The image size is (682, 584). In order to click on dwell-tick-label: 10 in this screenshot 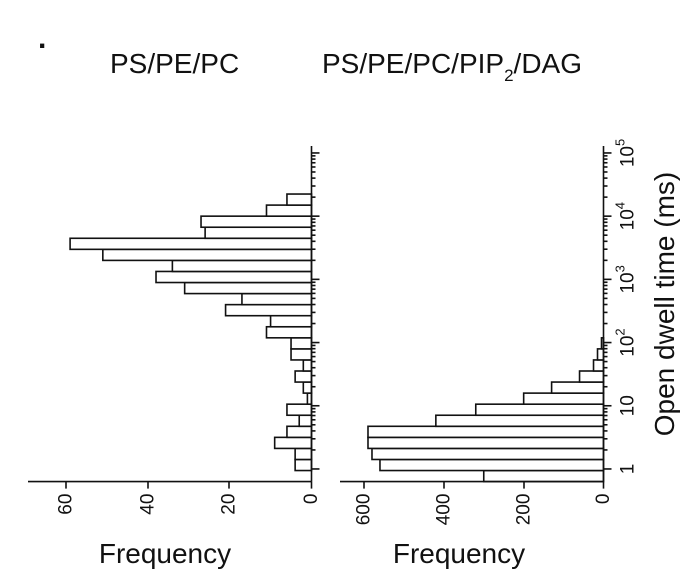, I will do `click(627, 405)`.